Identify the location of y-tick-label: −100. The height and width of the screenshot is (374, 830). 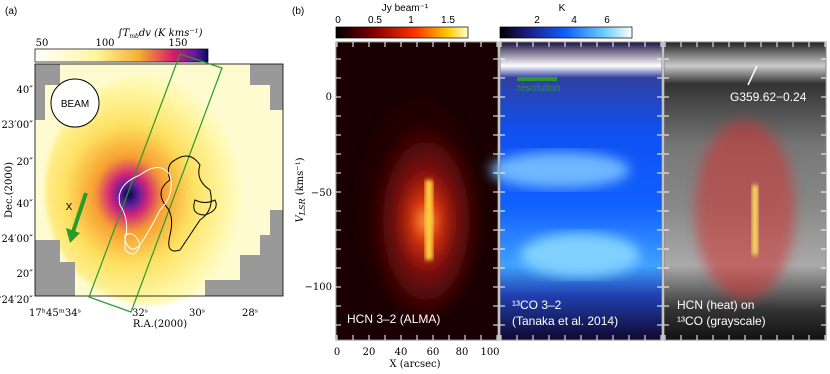
(318, 287).